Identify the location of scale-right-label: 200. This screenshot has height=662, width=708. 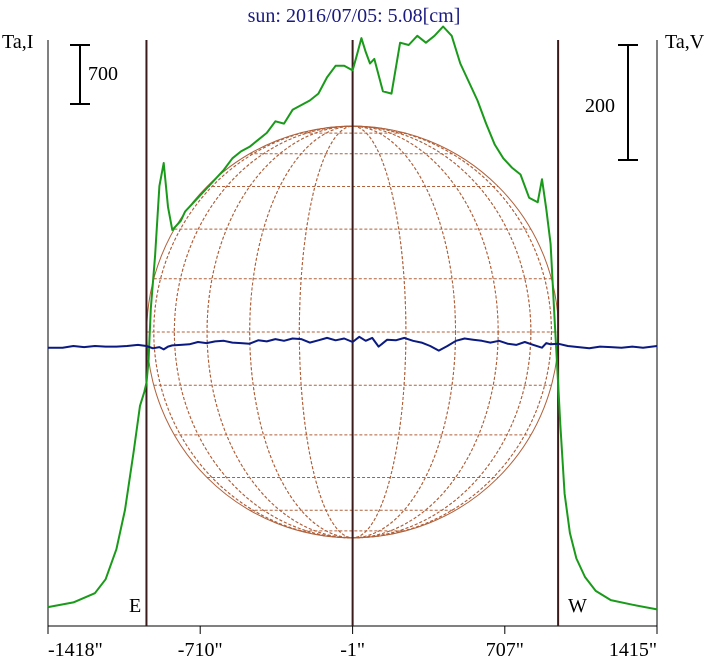
(600, 106).